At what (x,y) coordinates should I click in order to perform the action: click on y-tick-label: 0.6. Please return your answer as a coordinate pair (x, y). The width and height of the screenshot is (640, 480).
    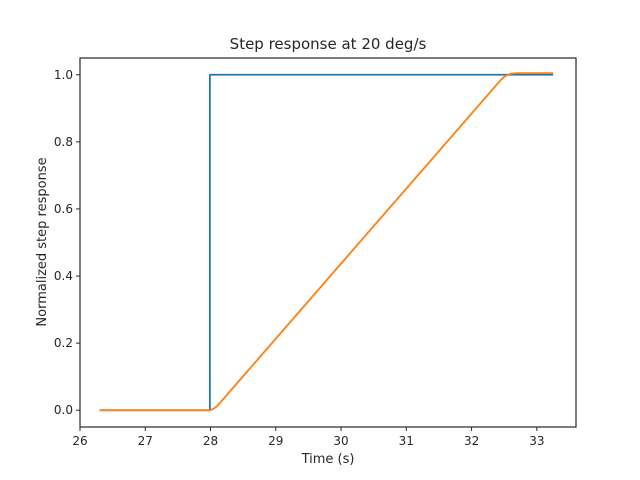
    Looking at the image, I should click on (63, 209).